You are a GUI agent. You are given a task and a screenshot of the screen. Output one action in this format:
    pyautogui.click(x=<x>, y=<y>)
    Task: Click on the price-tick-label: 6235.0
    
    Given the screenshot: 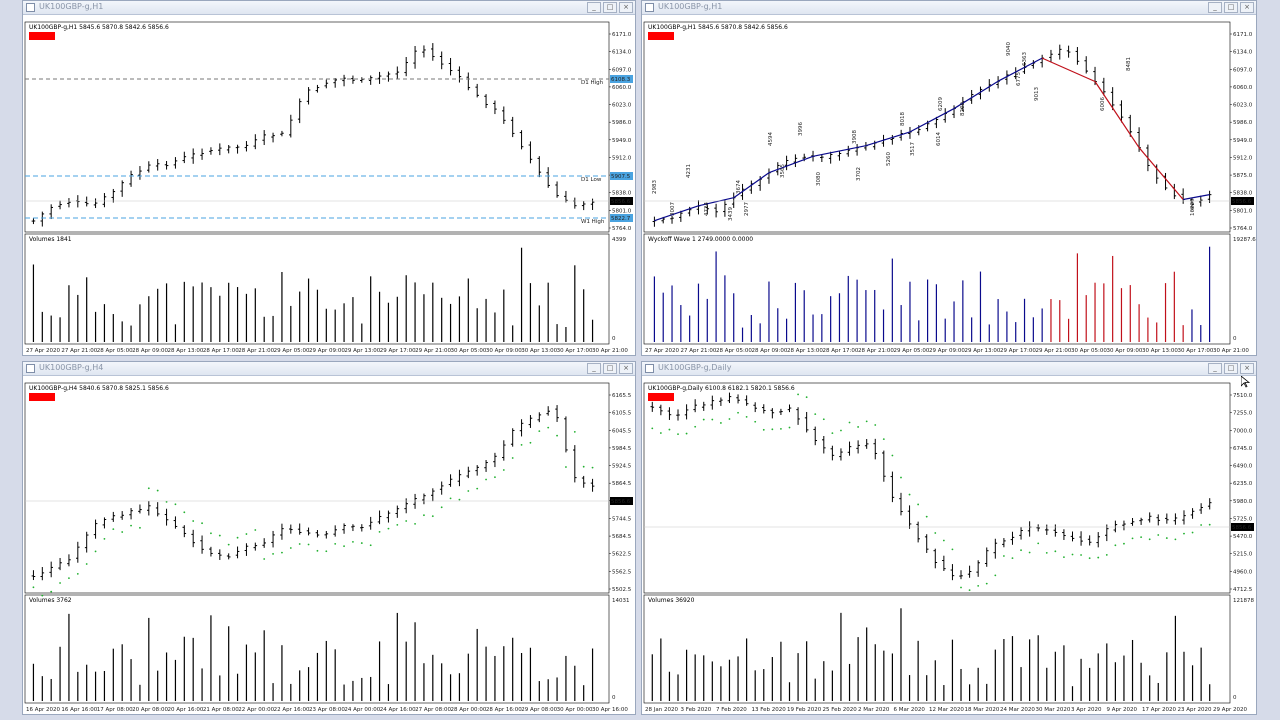 What is the action you would take?
    pyautogui.click(x=1243, y=484)
    